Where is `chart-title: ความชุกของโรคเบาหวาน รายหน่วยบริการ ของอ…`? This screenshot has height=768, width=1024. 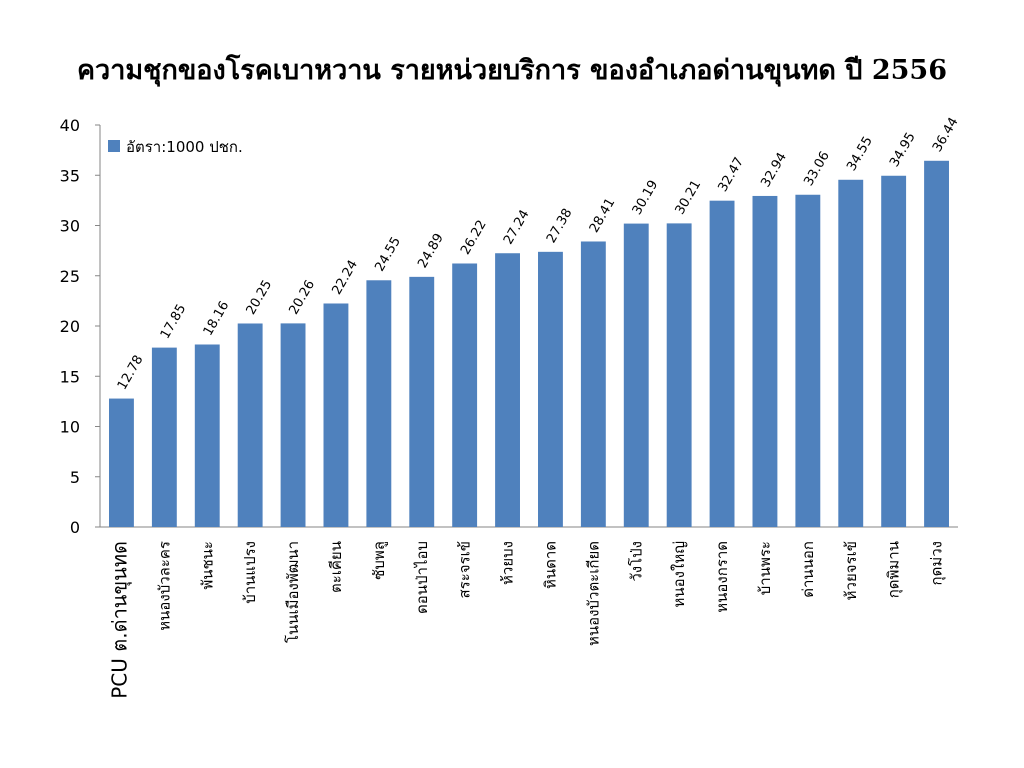
chart-title: ความชุกของโรคเบาหวาน รายหน่วยบริการ ของอ… is located at coordinates (511, 70).